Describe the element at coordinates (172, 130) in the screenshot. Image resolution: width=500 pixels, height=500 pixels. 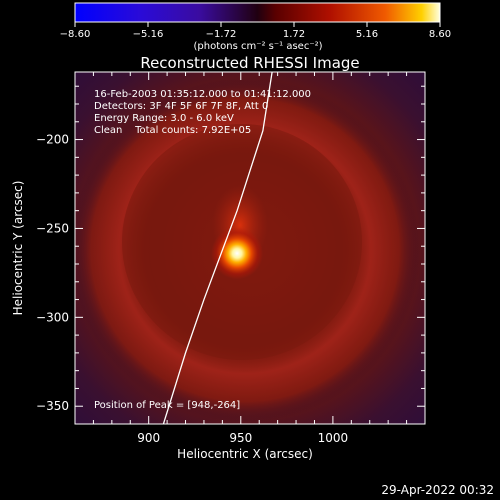
I see `annotation-counts: Clean Total counts: 7.92E+05` at that location.